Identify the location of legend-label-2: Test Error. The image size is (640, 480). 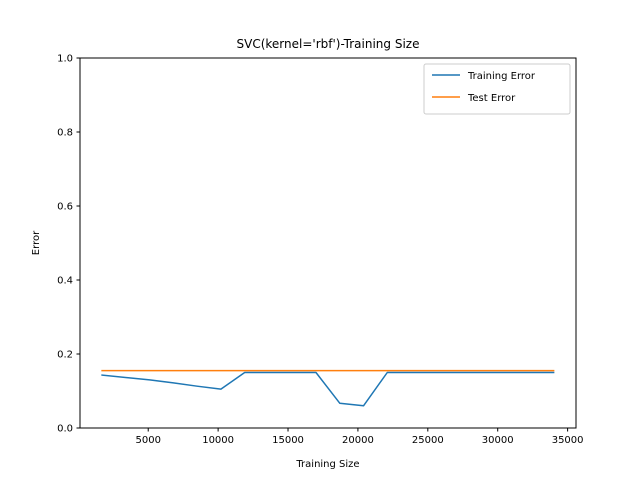
(491, 98).